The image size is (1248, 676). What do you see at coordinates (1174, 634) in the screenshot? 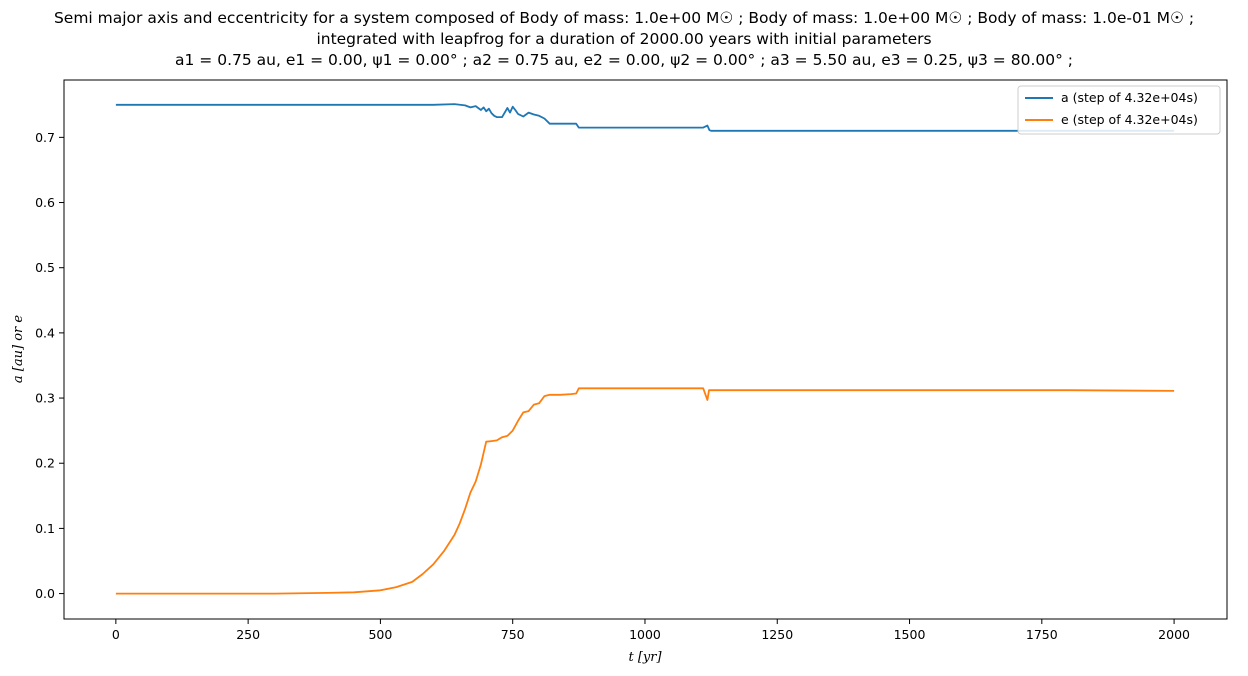
I see `x-tick-label: 2000` at bounding box center [1174, 634].